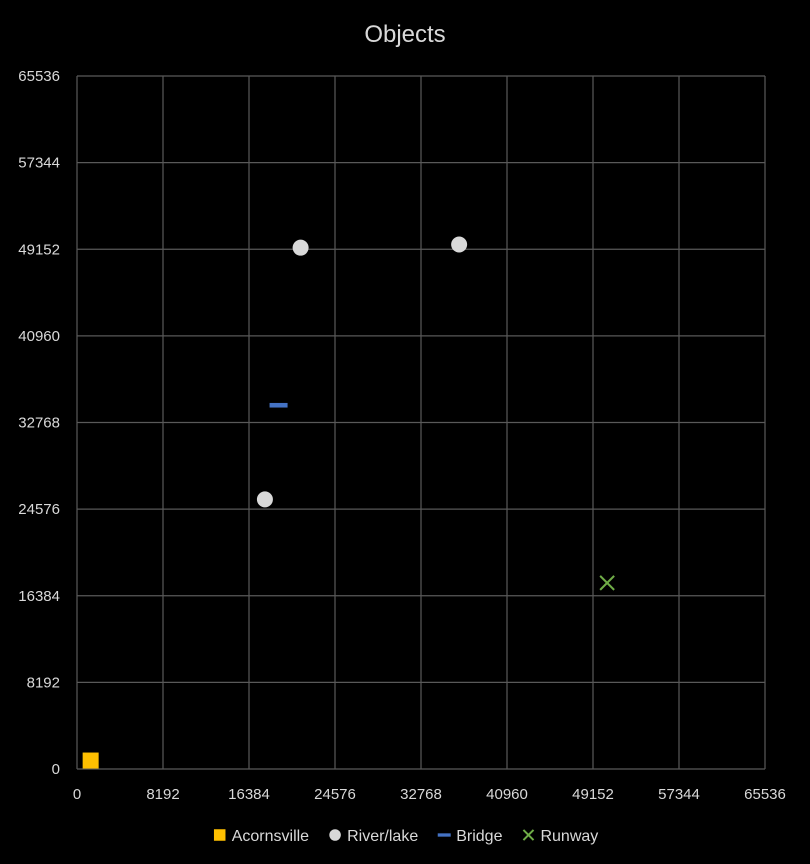 The image size is (810, 864). Describe the element at coordinates (335, 835) in the screenshot. I see `river-lake-legend-icon` at that location.